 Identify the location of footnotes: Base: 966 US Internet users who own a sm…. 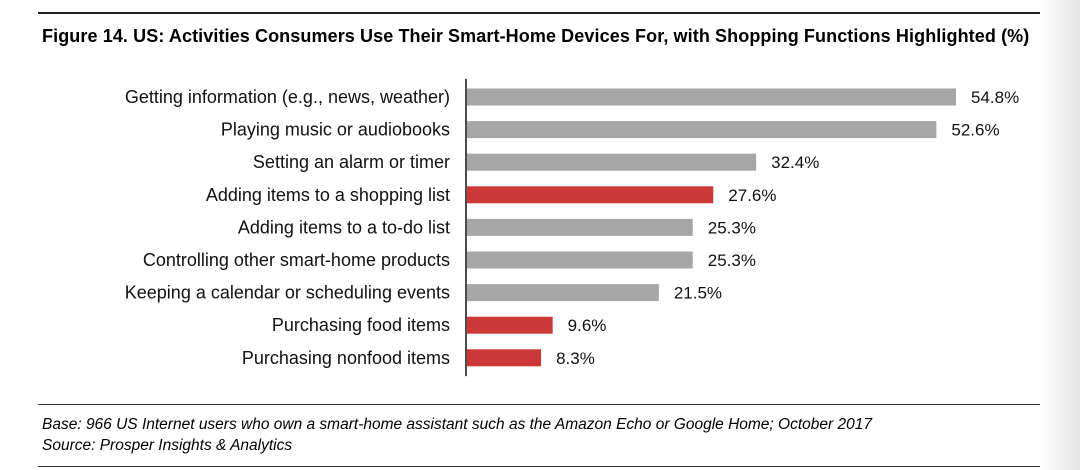
(457, 435).